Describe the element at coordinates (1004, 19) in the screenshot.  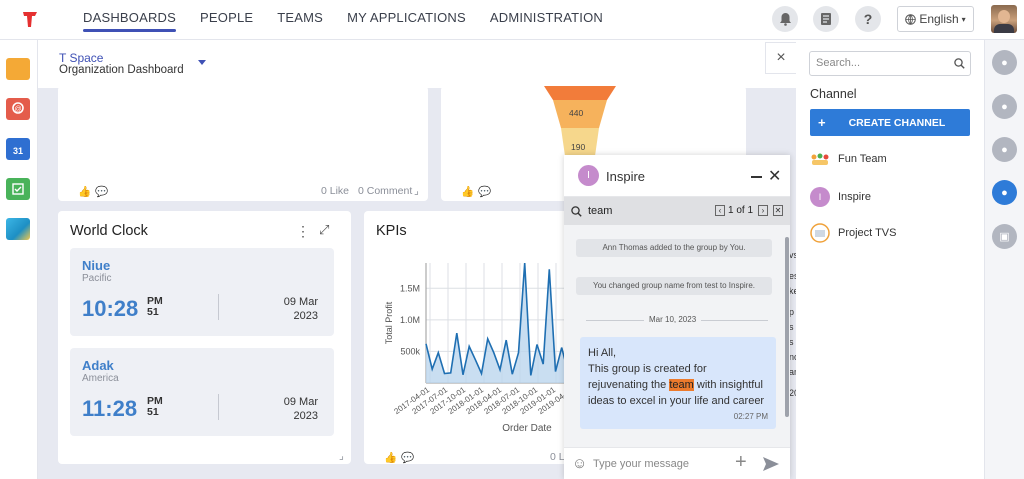
I see `user-avatar` at that location.